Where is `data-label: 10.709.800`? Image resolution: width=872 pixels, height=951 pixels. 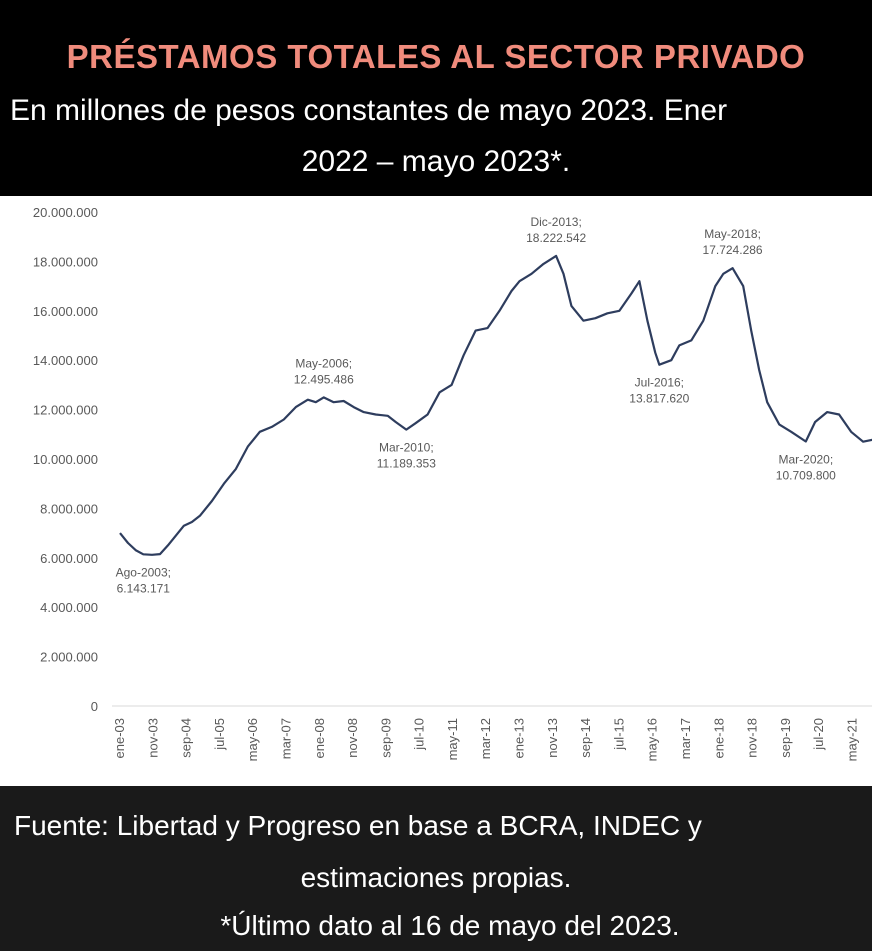 data-label: 10.709.800 is located at coordinates (806, 475).